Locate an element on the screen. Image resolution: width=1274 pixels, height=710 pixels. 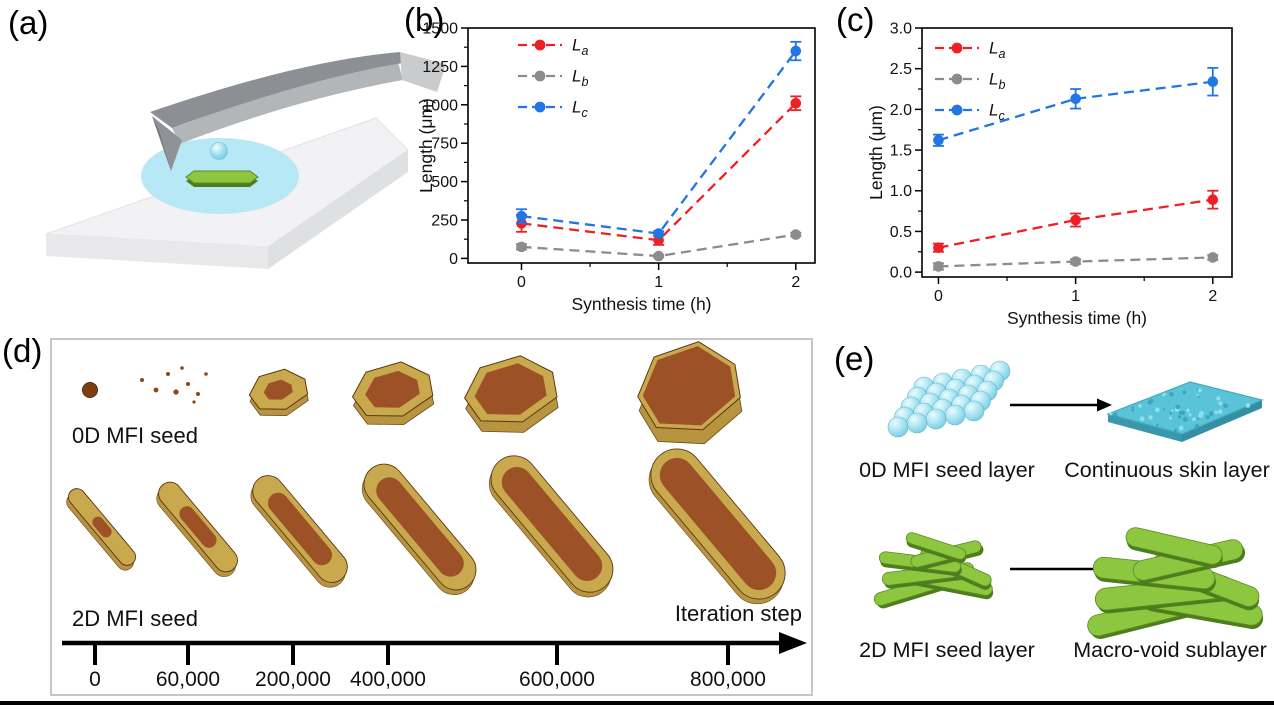
x-tick-label: 2 is located at coordinates (795, 282).